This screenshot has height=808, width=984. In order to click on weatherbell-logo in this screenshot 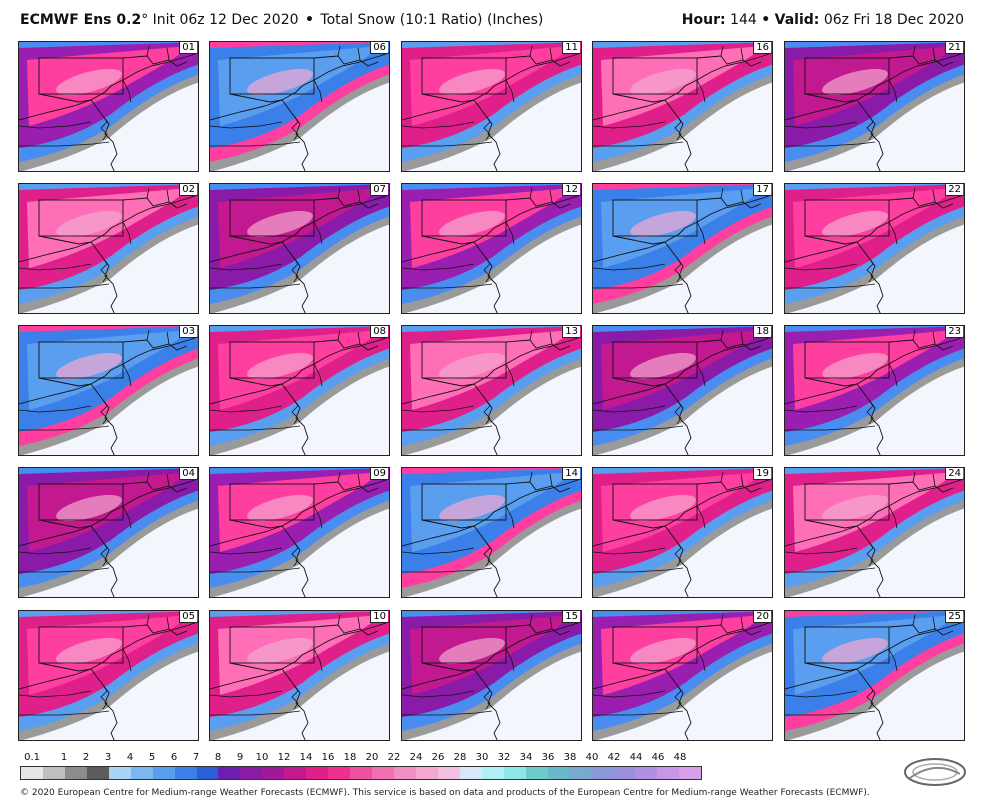, I will do `click(935, 772)`.